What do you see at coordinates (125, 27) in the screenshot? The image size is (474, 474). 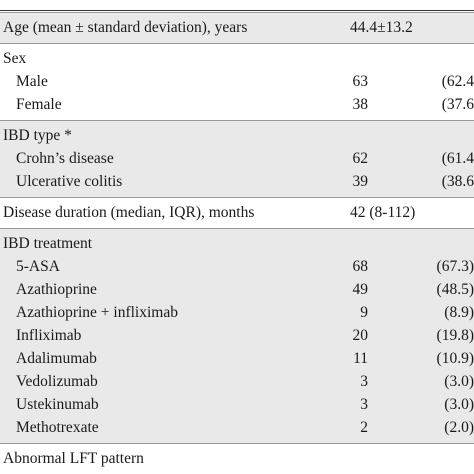 I see `section-label: Age (mean ± standard deviation), years` at bounding box center [125, 27].